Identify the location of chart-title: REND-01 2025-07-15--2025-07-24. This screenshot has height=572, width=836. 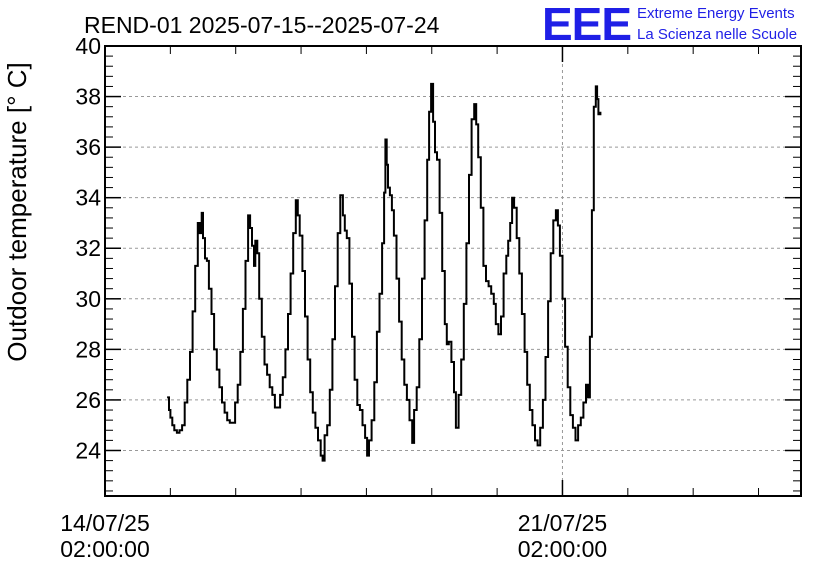
(262, 25).